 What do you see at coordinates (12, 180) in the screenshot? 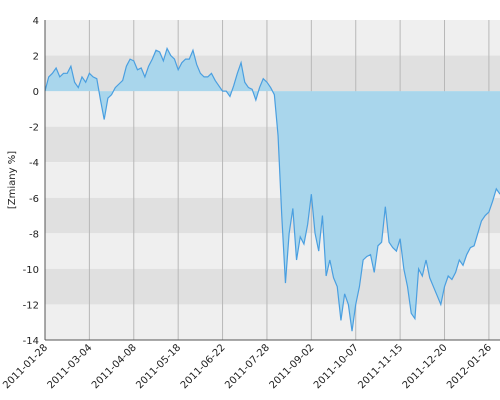
I see `y-axis-label: [Zmiany %]` at bounding box center [12, 180].